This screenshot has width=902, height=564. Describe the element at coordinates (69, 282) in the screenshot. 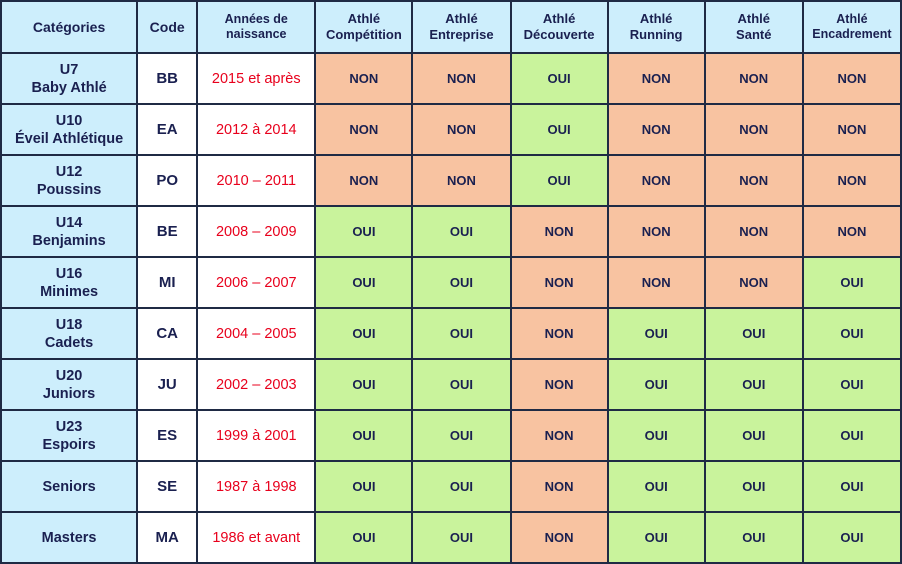

I see `category-cell: U16 Minimes` at that location.